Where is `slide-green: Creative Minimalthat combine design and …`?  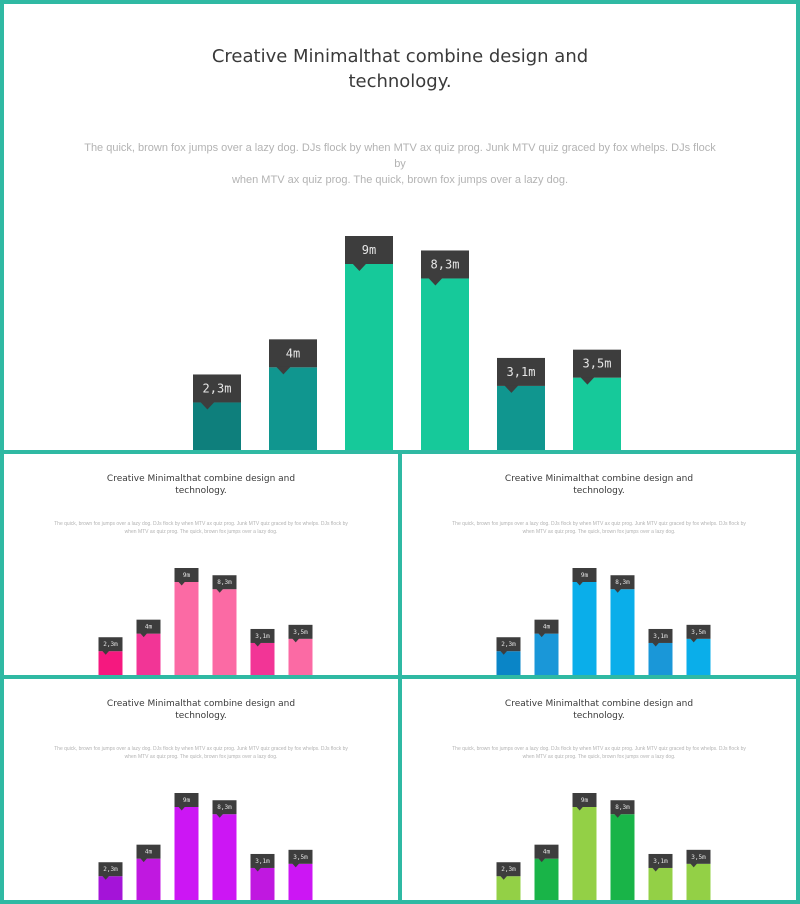 slide-green: Creative Minimalthat combine design and … is located at coordinates (599, 789).